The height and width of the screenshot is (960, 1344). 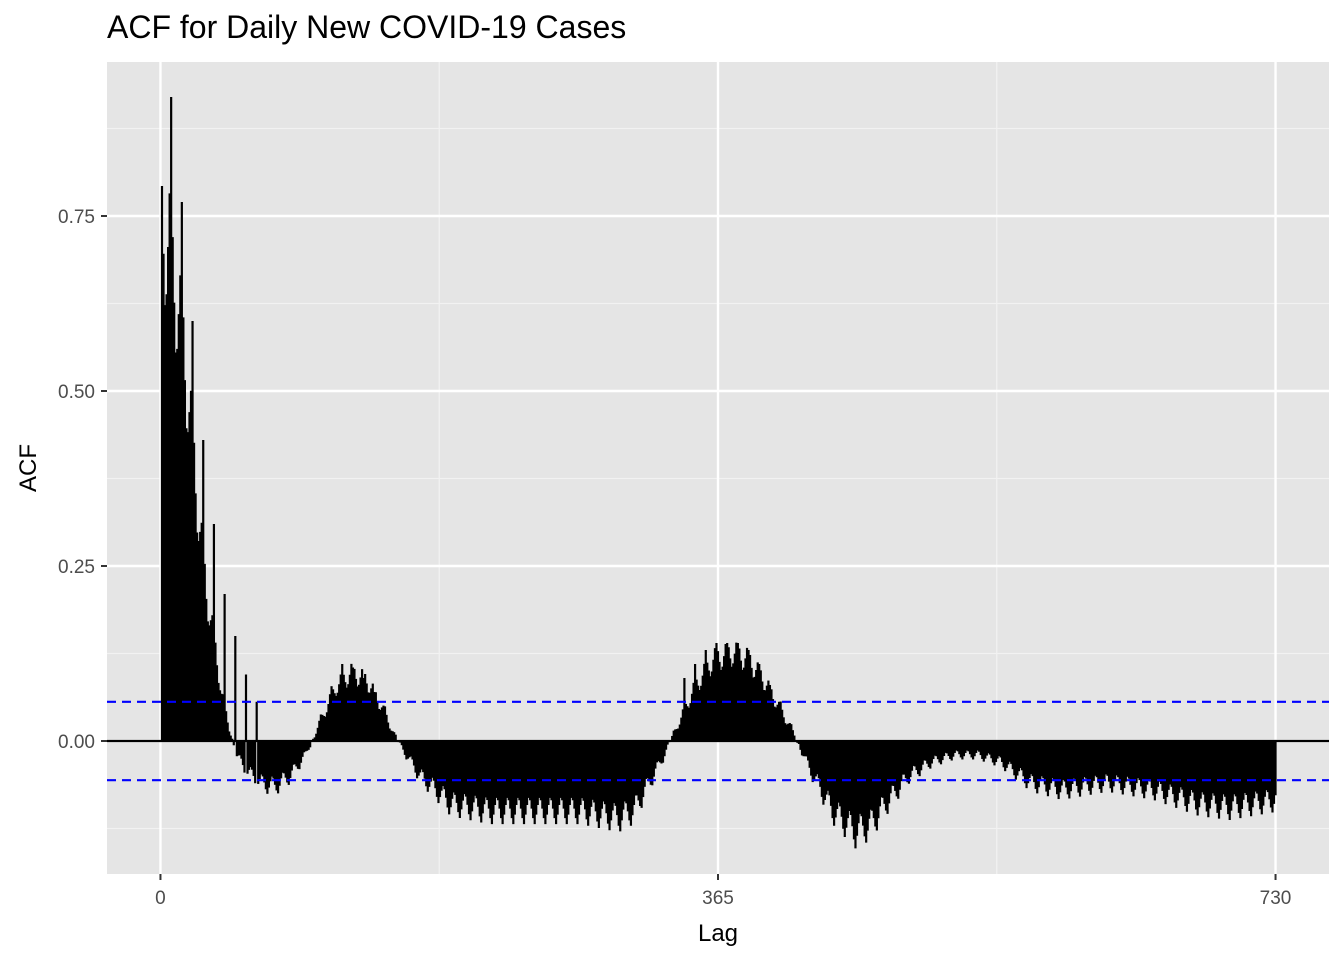 What do you see at coordinates (160, 898) in the screenshot?
I see `x-tick-label: 0` at bounding box center [160, 898].